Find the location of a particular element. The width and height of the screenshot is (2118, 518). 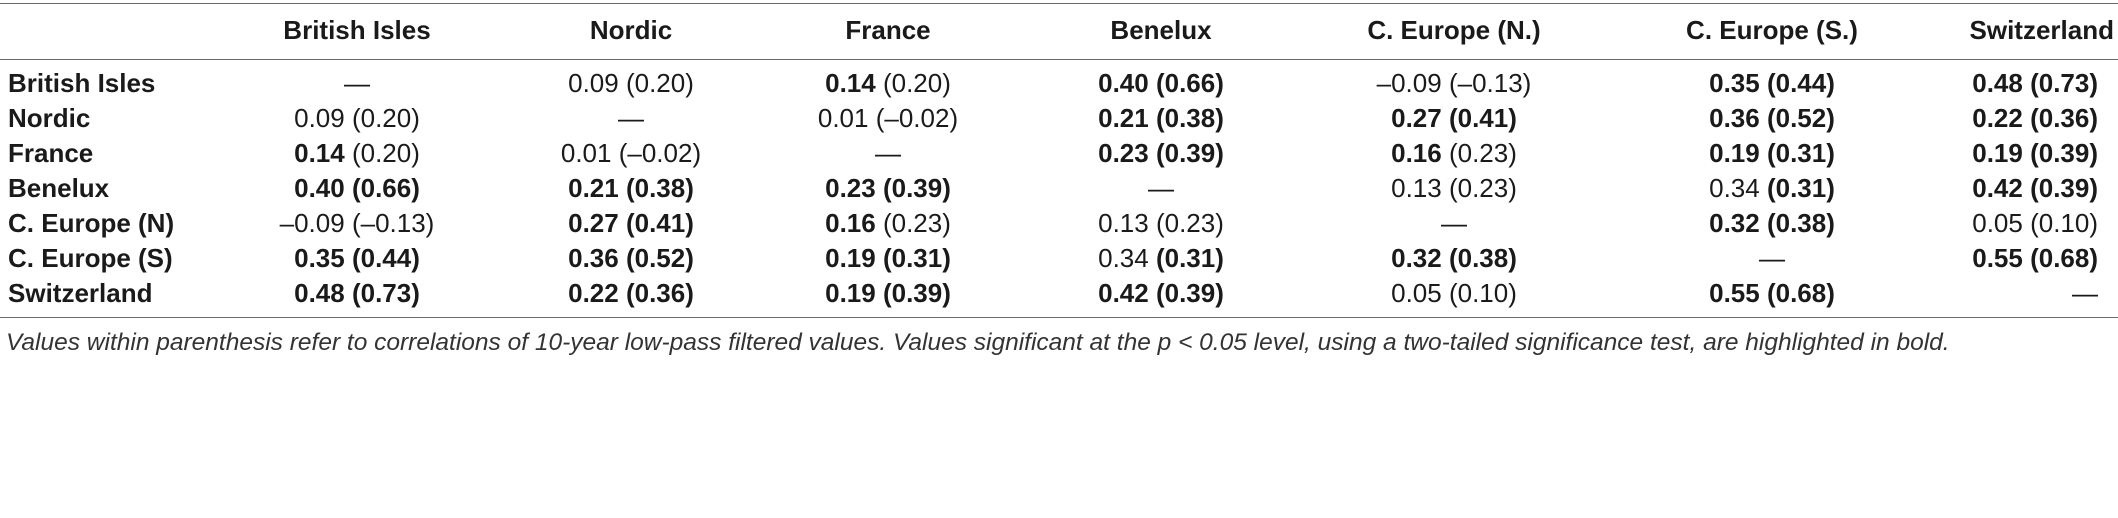

table-cell: 0.55 (0.68) is located at coordinates (2010, 258).